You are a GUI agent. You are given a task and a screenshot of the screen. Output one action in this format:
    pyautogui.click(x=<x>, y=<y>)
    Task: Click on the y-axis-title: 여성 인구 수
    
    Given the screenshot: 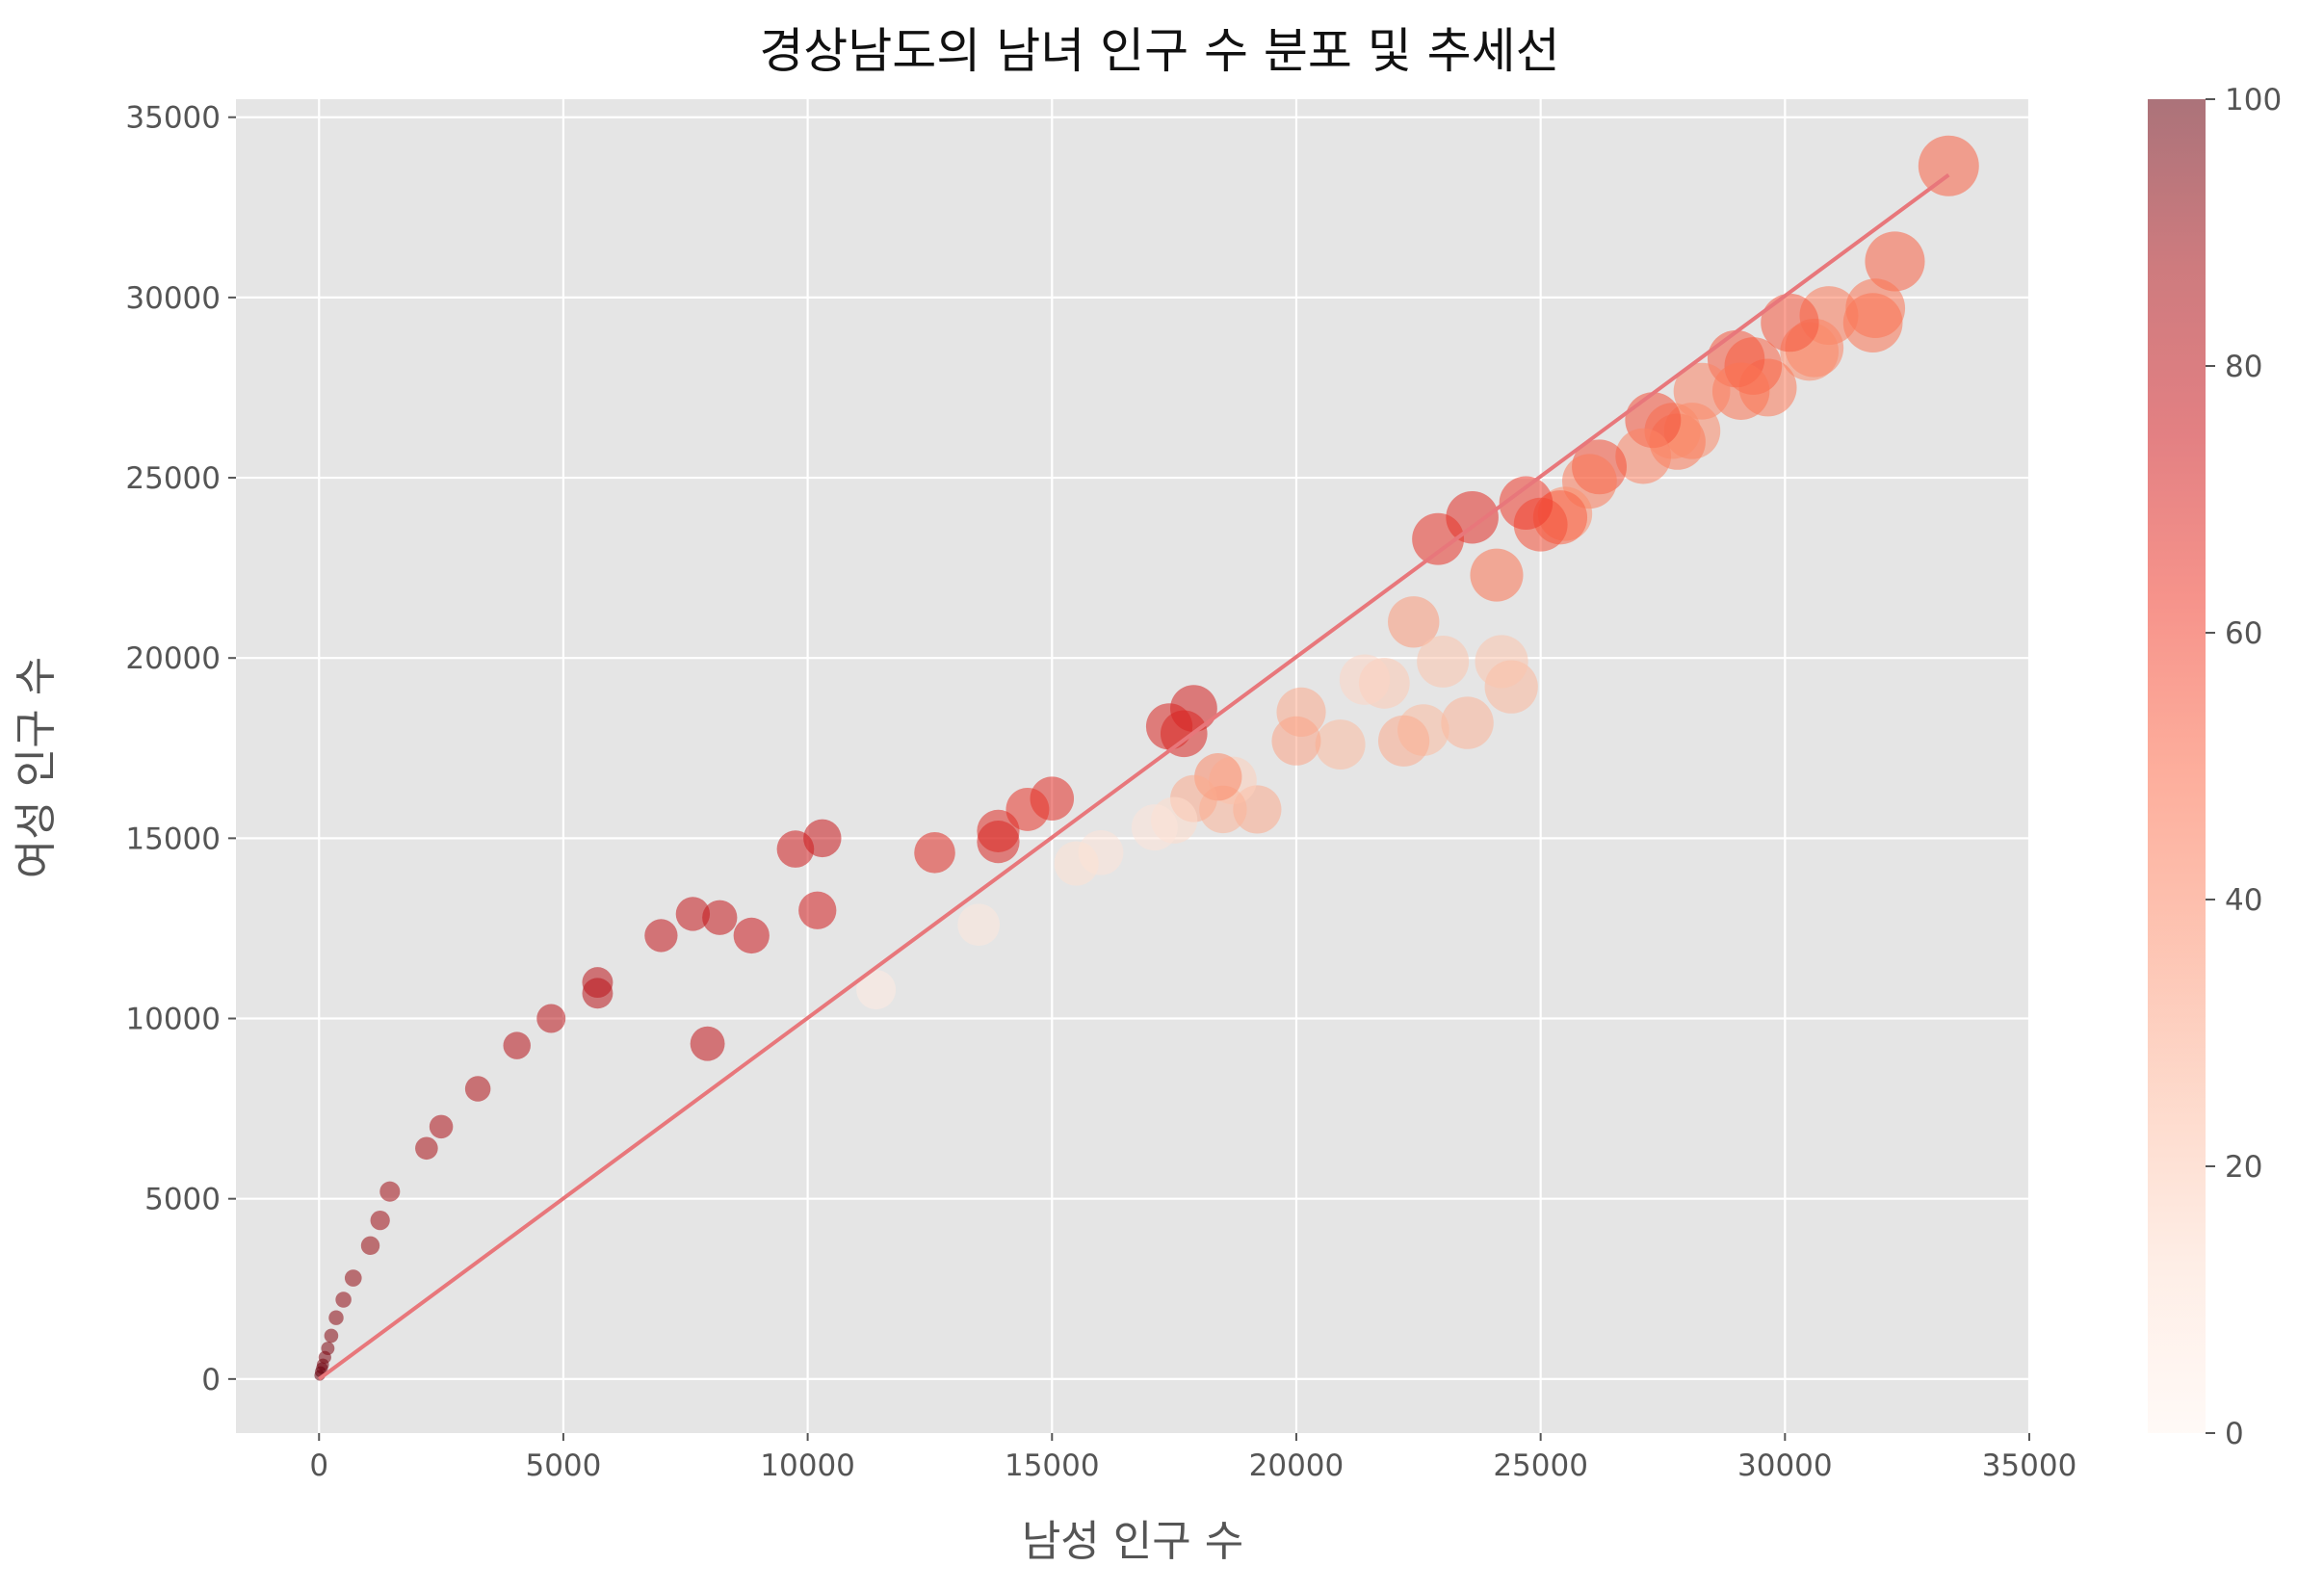 What is the action you would take?
    pyautogui.click(x=36, y=767)
    